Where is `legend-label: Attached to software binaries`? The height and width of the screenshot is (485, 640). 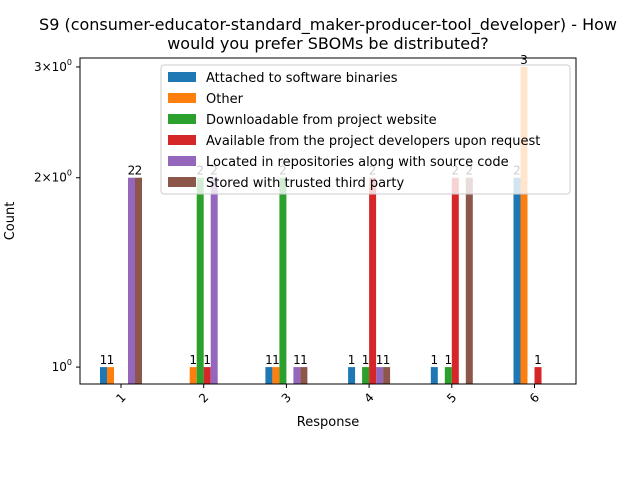 legend-label: Attached to software binaries is located at coordinates (302, 78).